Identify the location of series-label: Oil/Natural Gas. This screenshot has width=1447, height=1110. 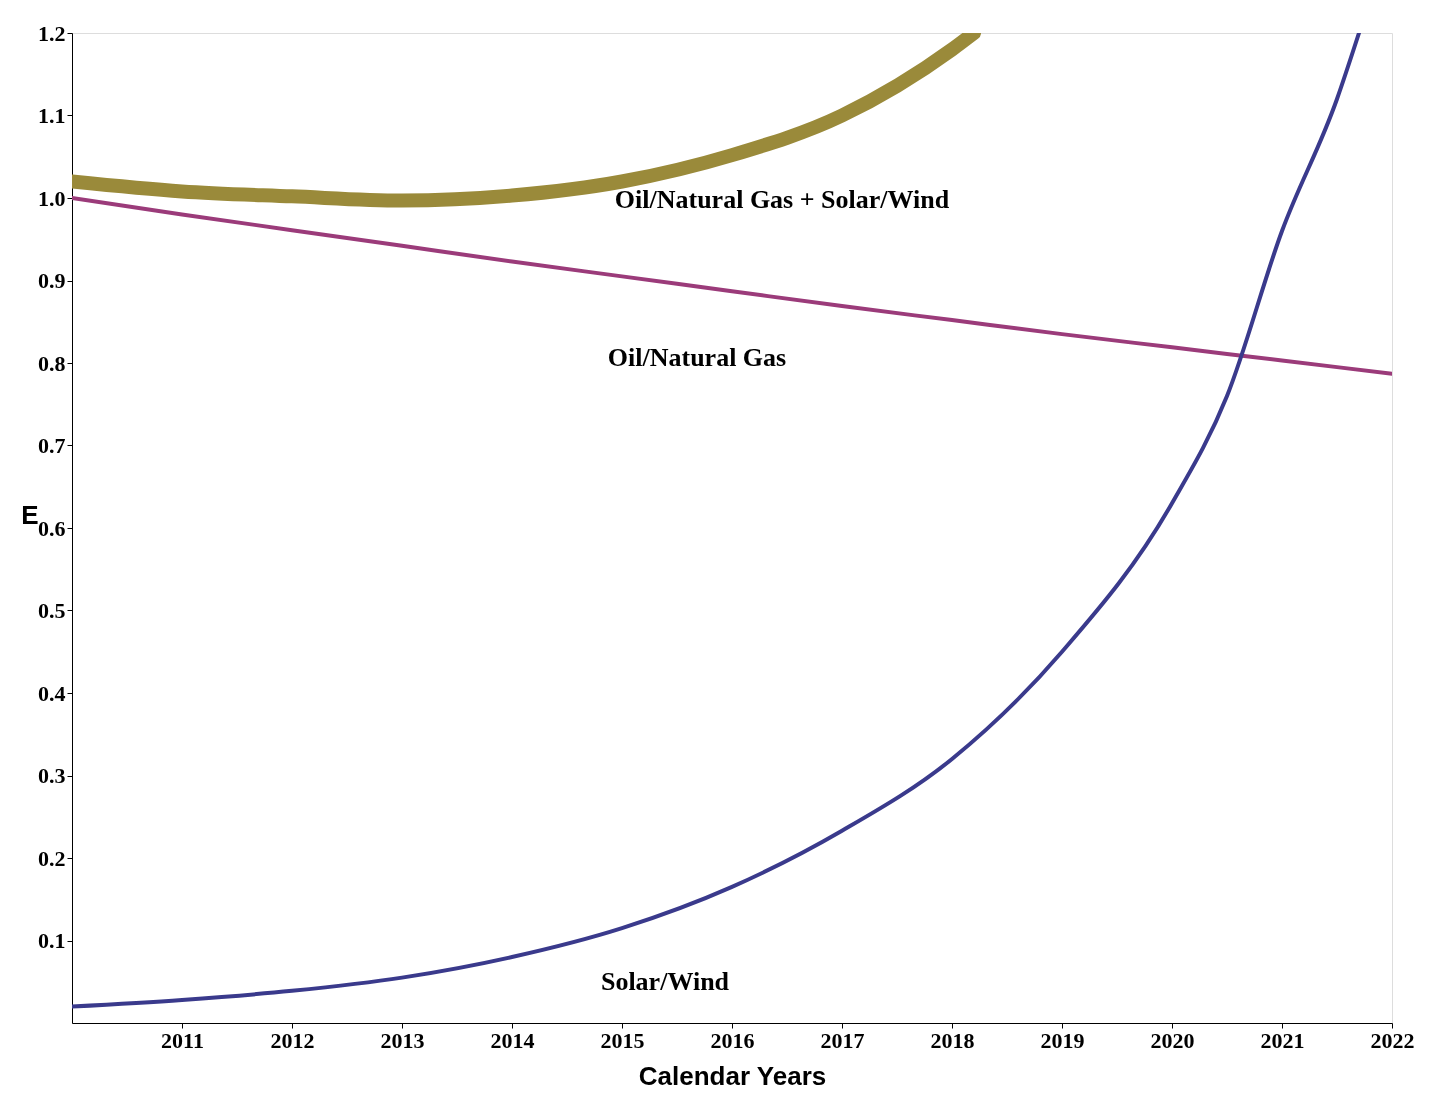
(697, 358).